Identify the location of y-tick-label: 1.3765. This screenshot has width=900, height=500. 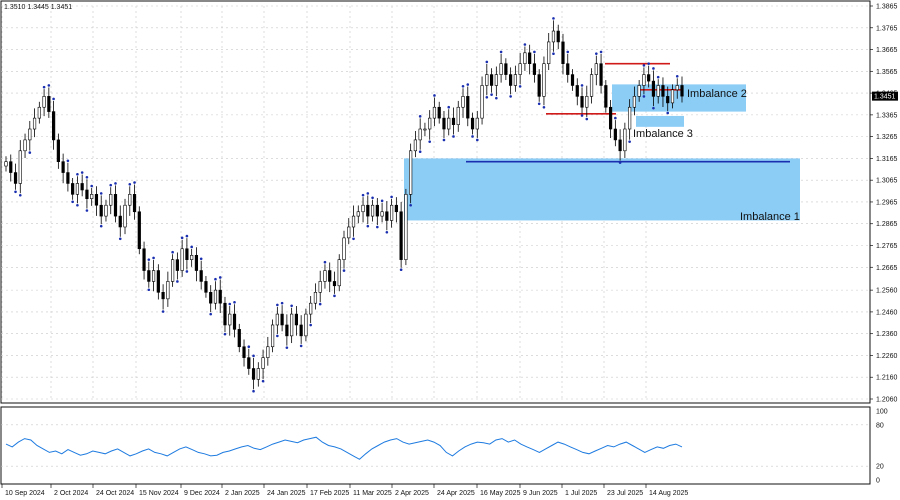
(887, 28).